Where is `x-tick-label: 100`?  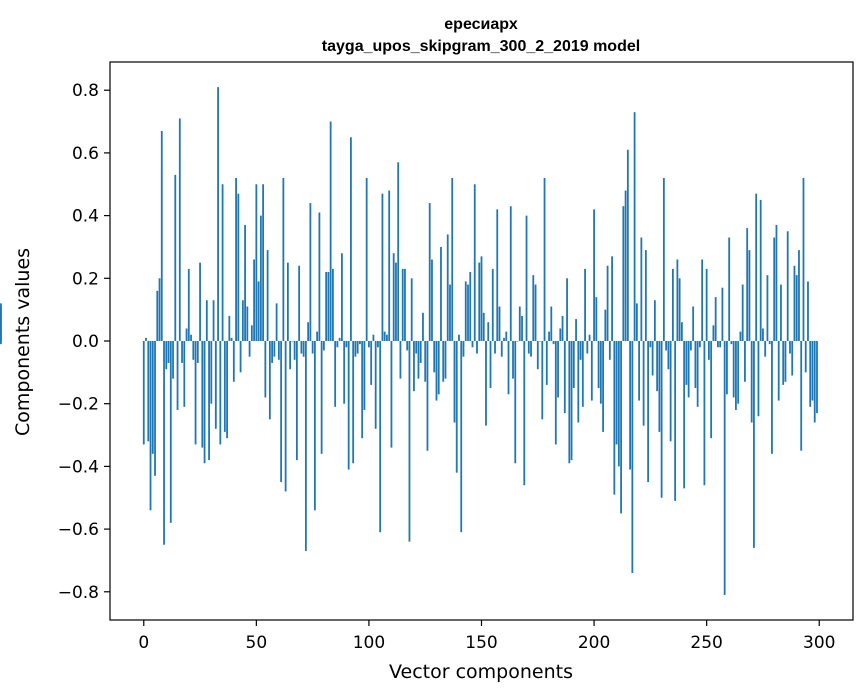 x-tick-label: 100 is located at coordinates (369, 643).